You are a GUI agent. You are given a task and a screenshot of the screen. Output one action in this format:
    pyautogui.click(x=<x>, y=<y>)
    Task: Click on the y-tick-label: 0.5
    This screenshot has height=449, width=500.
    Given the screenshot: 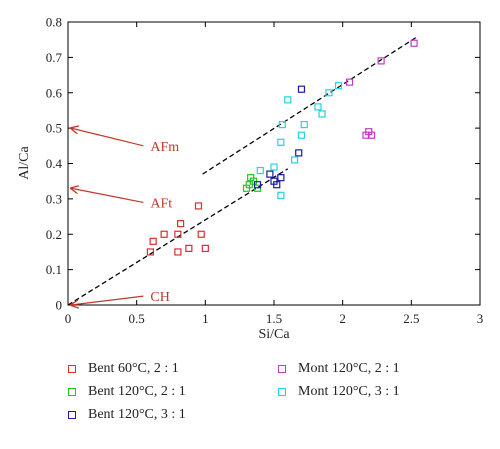 What is the action you would take?
    pyautogui.click(x=54, y=128)
    